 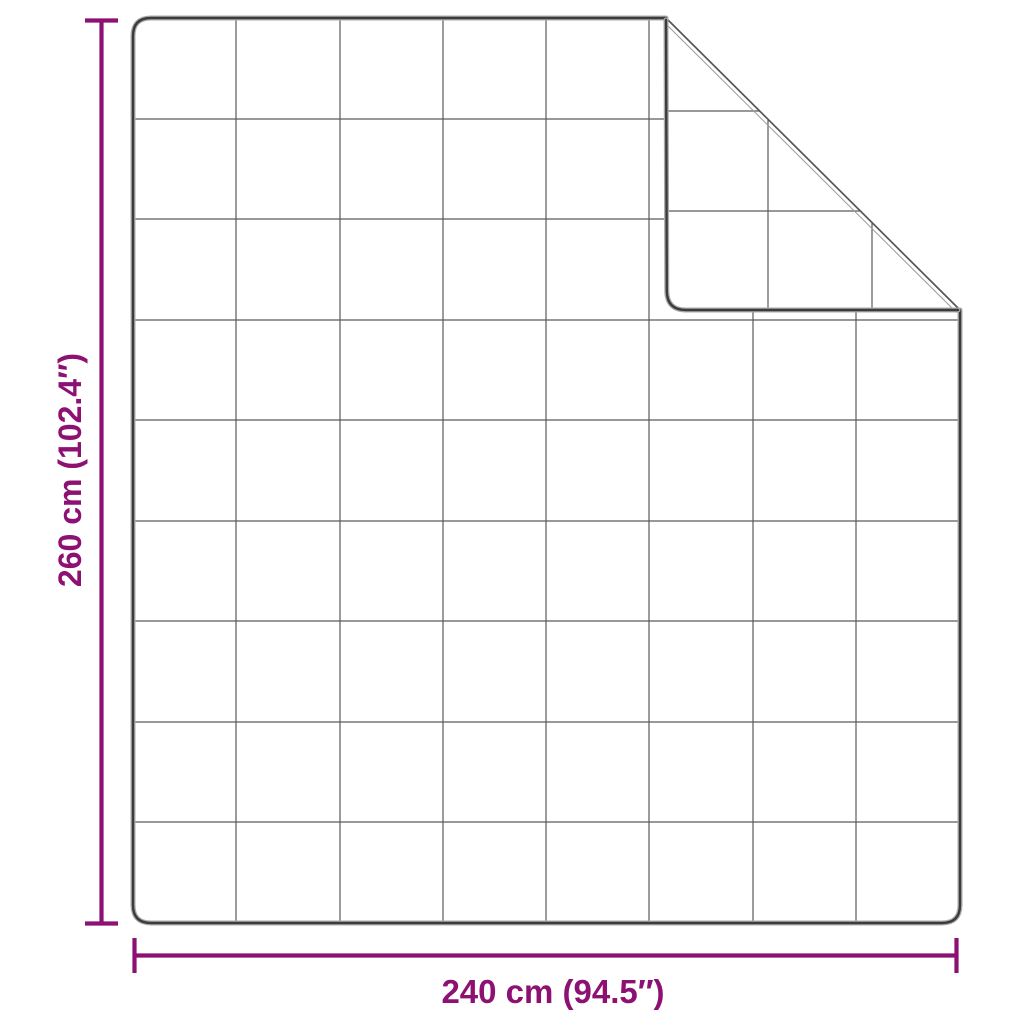 I want to click on height-dimension-line, so click(x=101, y=472).